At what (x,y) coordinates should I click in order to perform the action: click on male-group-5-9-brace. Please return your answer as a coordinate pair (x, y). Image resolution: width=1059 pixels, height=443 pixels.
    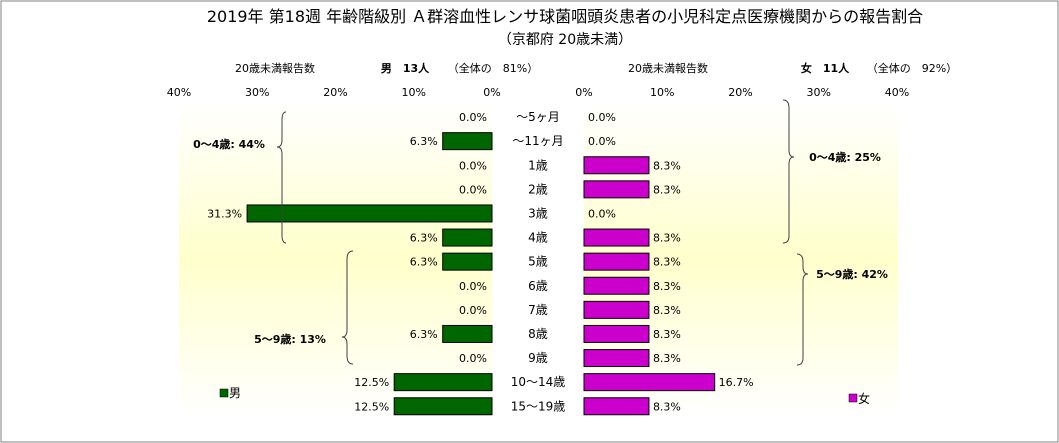
    Looking at the image, I should click on (347, 307).